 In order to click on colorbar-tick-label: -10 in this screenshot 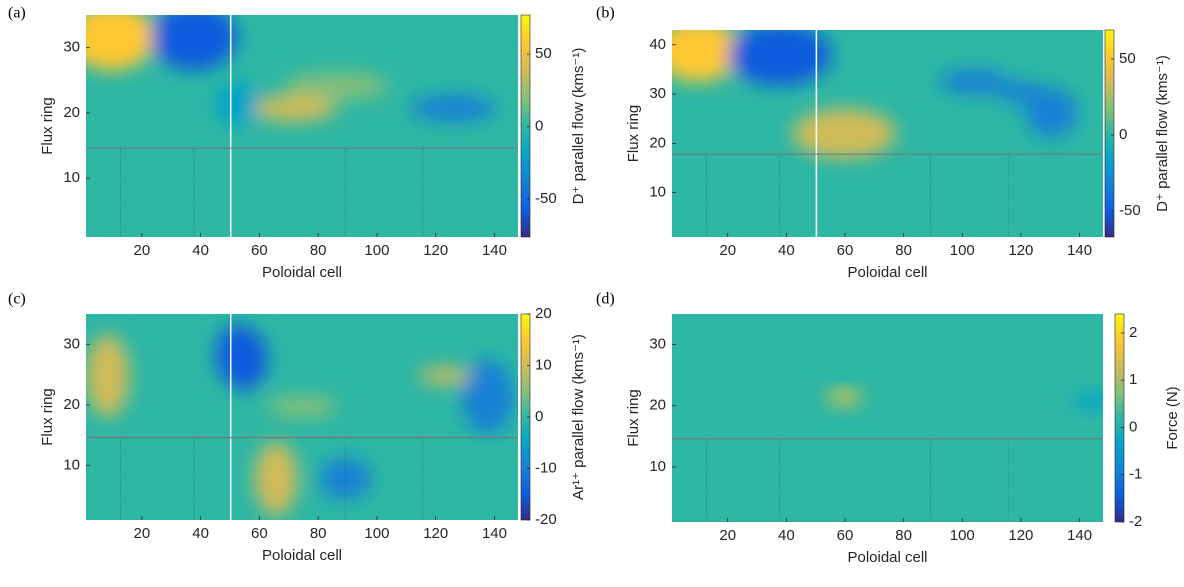, I will do `click(546, 467)`.